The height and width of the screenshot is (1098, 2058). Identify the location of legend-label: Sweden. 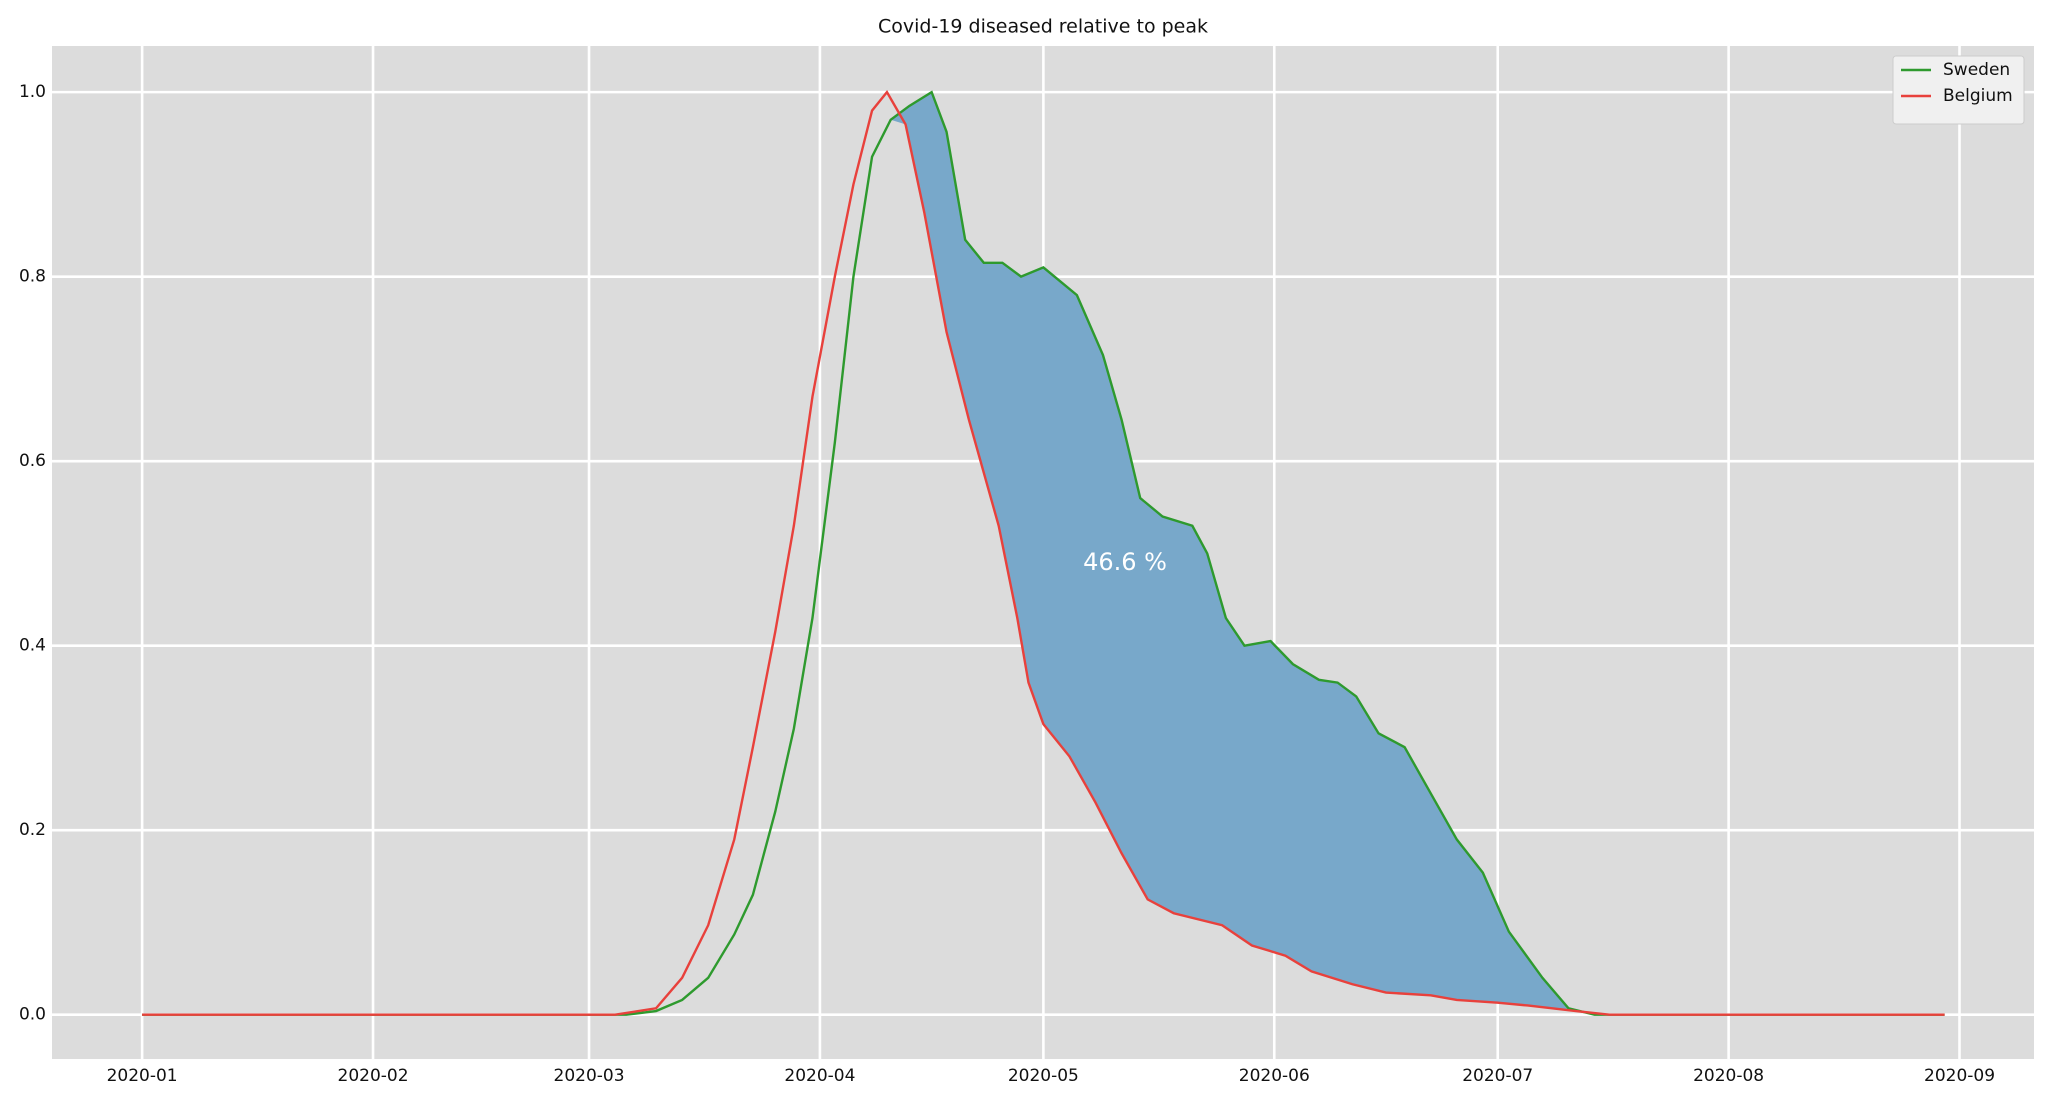
(1976, 70).